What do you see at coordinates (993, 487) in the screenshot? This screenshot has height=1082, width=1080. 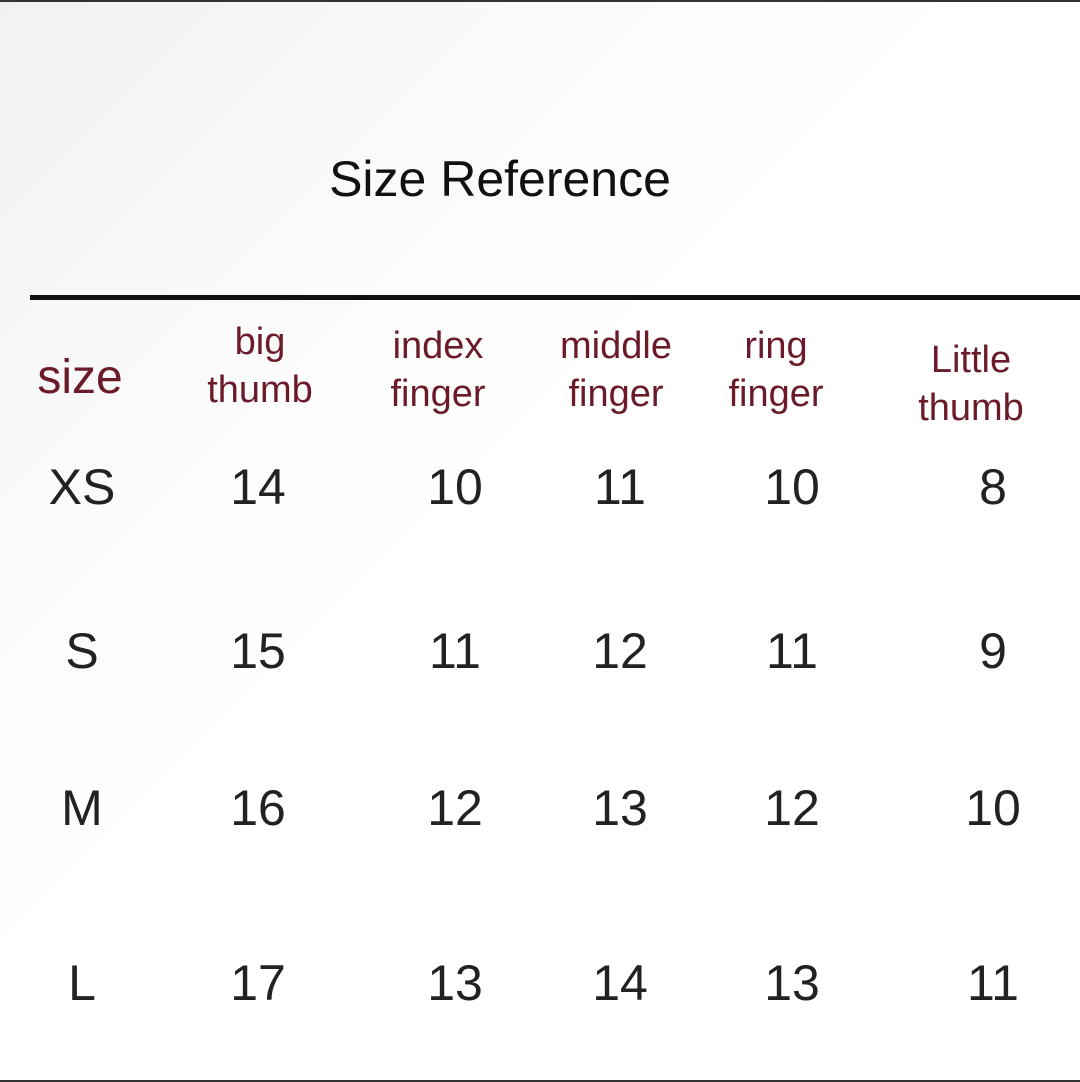 I see `table-cell: 8` at bounding box center [993, 487].